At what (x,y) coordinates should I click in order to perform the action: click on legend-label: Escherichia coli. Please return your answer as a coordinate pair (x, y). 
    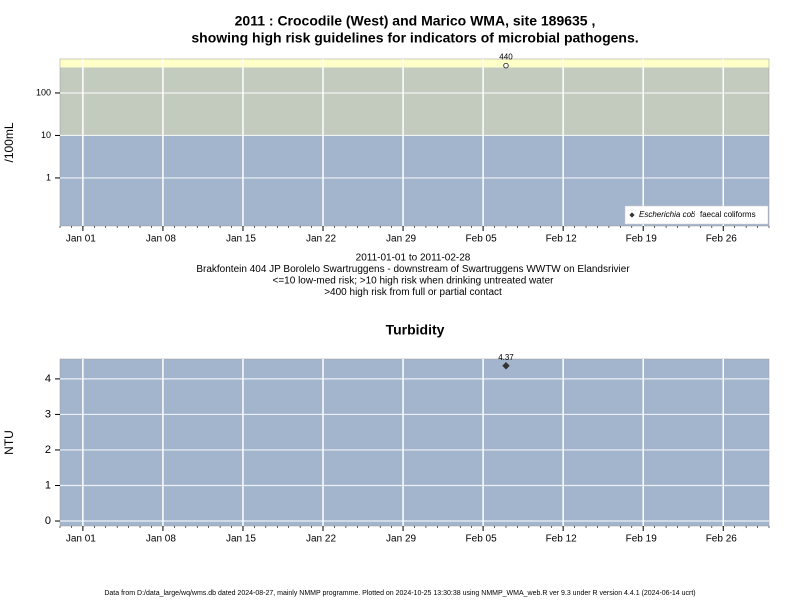
    Looking at the image, I should click on (667, 214).